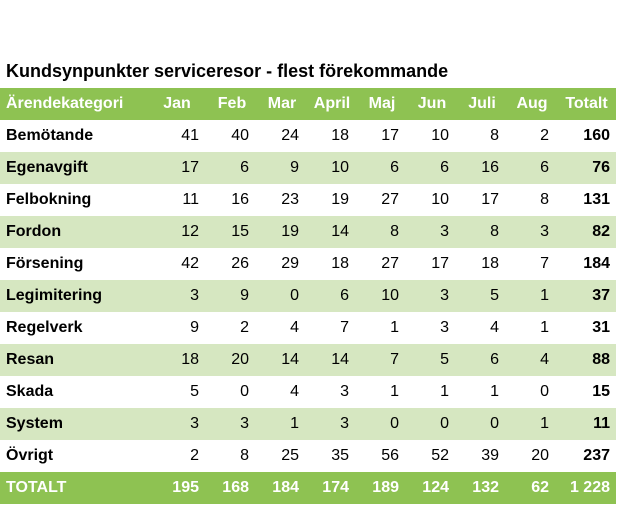  What do you see at coordinates (390, 263) in the screenshot?
I see `cell-value: 27` at bounding box center [390, 263].